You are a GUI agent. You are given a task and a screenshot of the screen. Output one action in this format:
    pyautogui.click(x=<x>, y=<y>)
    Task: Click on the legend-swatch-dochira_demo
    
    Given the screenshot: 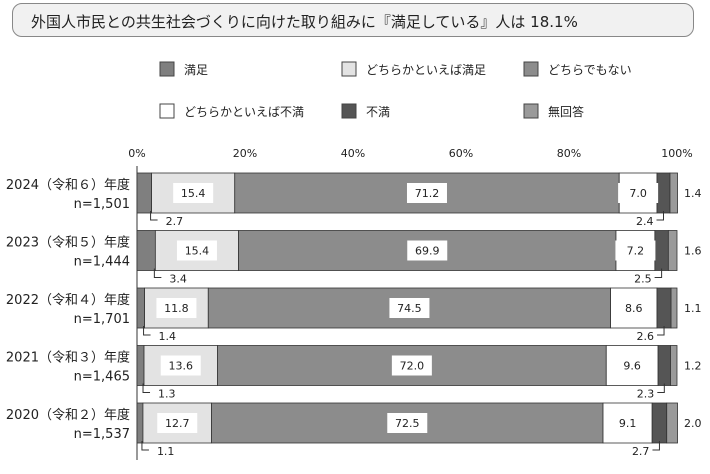 What is the action you would take?
    pyautogui.click(x=531, y=69)
    